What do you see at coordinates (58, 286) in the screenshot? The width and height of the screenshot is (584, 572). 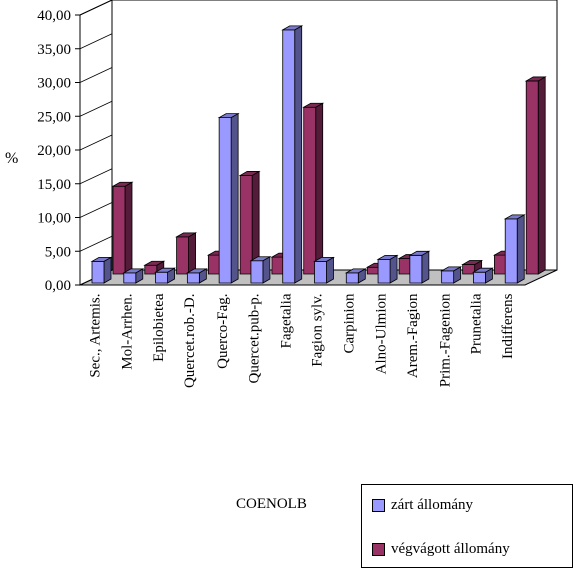 I see `y-tick-label: 0,00` at bounding box center [58, 286].